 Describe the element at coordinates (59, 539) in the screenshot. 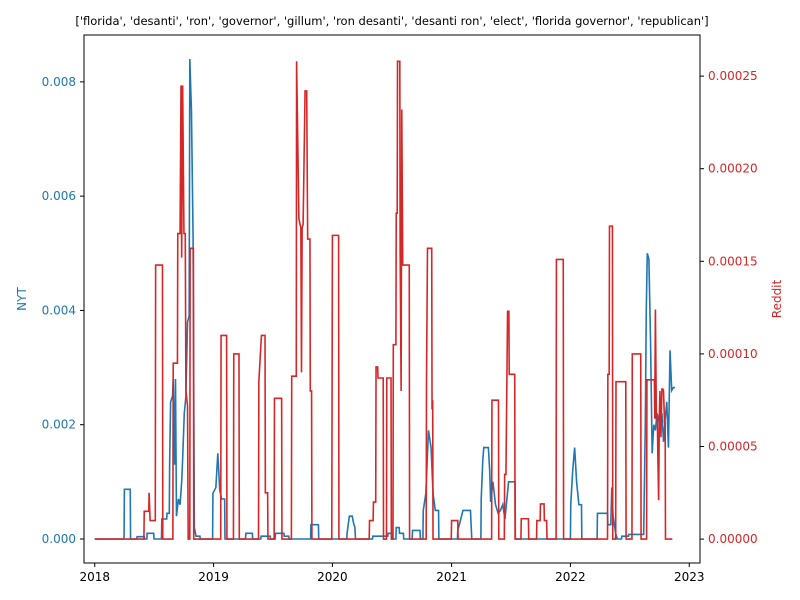

I see `left-tick-label: 0.000` at that location.